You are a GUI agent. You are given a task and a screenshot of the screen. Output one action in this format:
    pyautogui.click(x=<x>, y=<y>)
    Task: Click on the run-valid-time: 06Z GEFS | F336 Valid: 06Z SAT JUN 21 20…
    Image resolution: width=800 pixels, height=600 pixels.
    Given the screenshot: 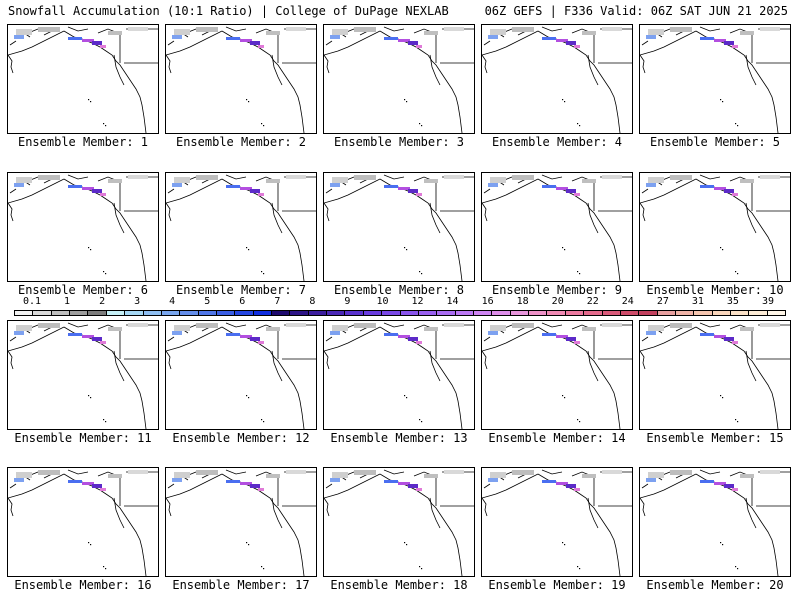 What is the action you would take?
    pyautogui.click(x=636, y=11)
    